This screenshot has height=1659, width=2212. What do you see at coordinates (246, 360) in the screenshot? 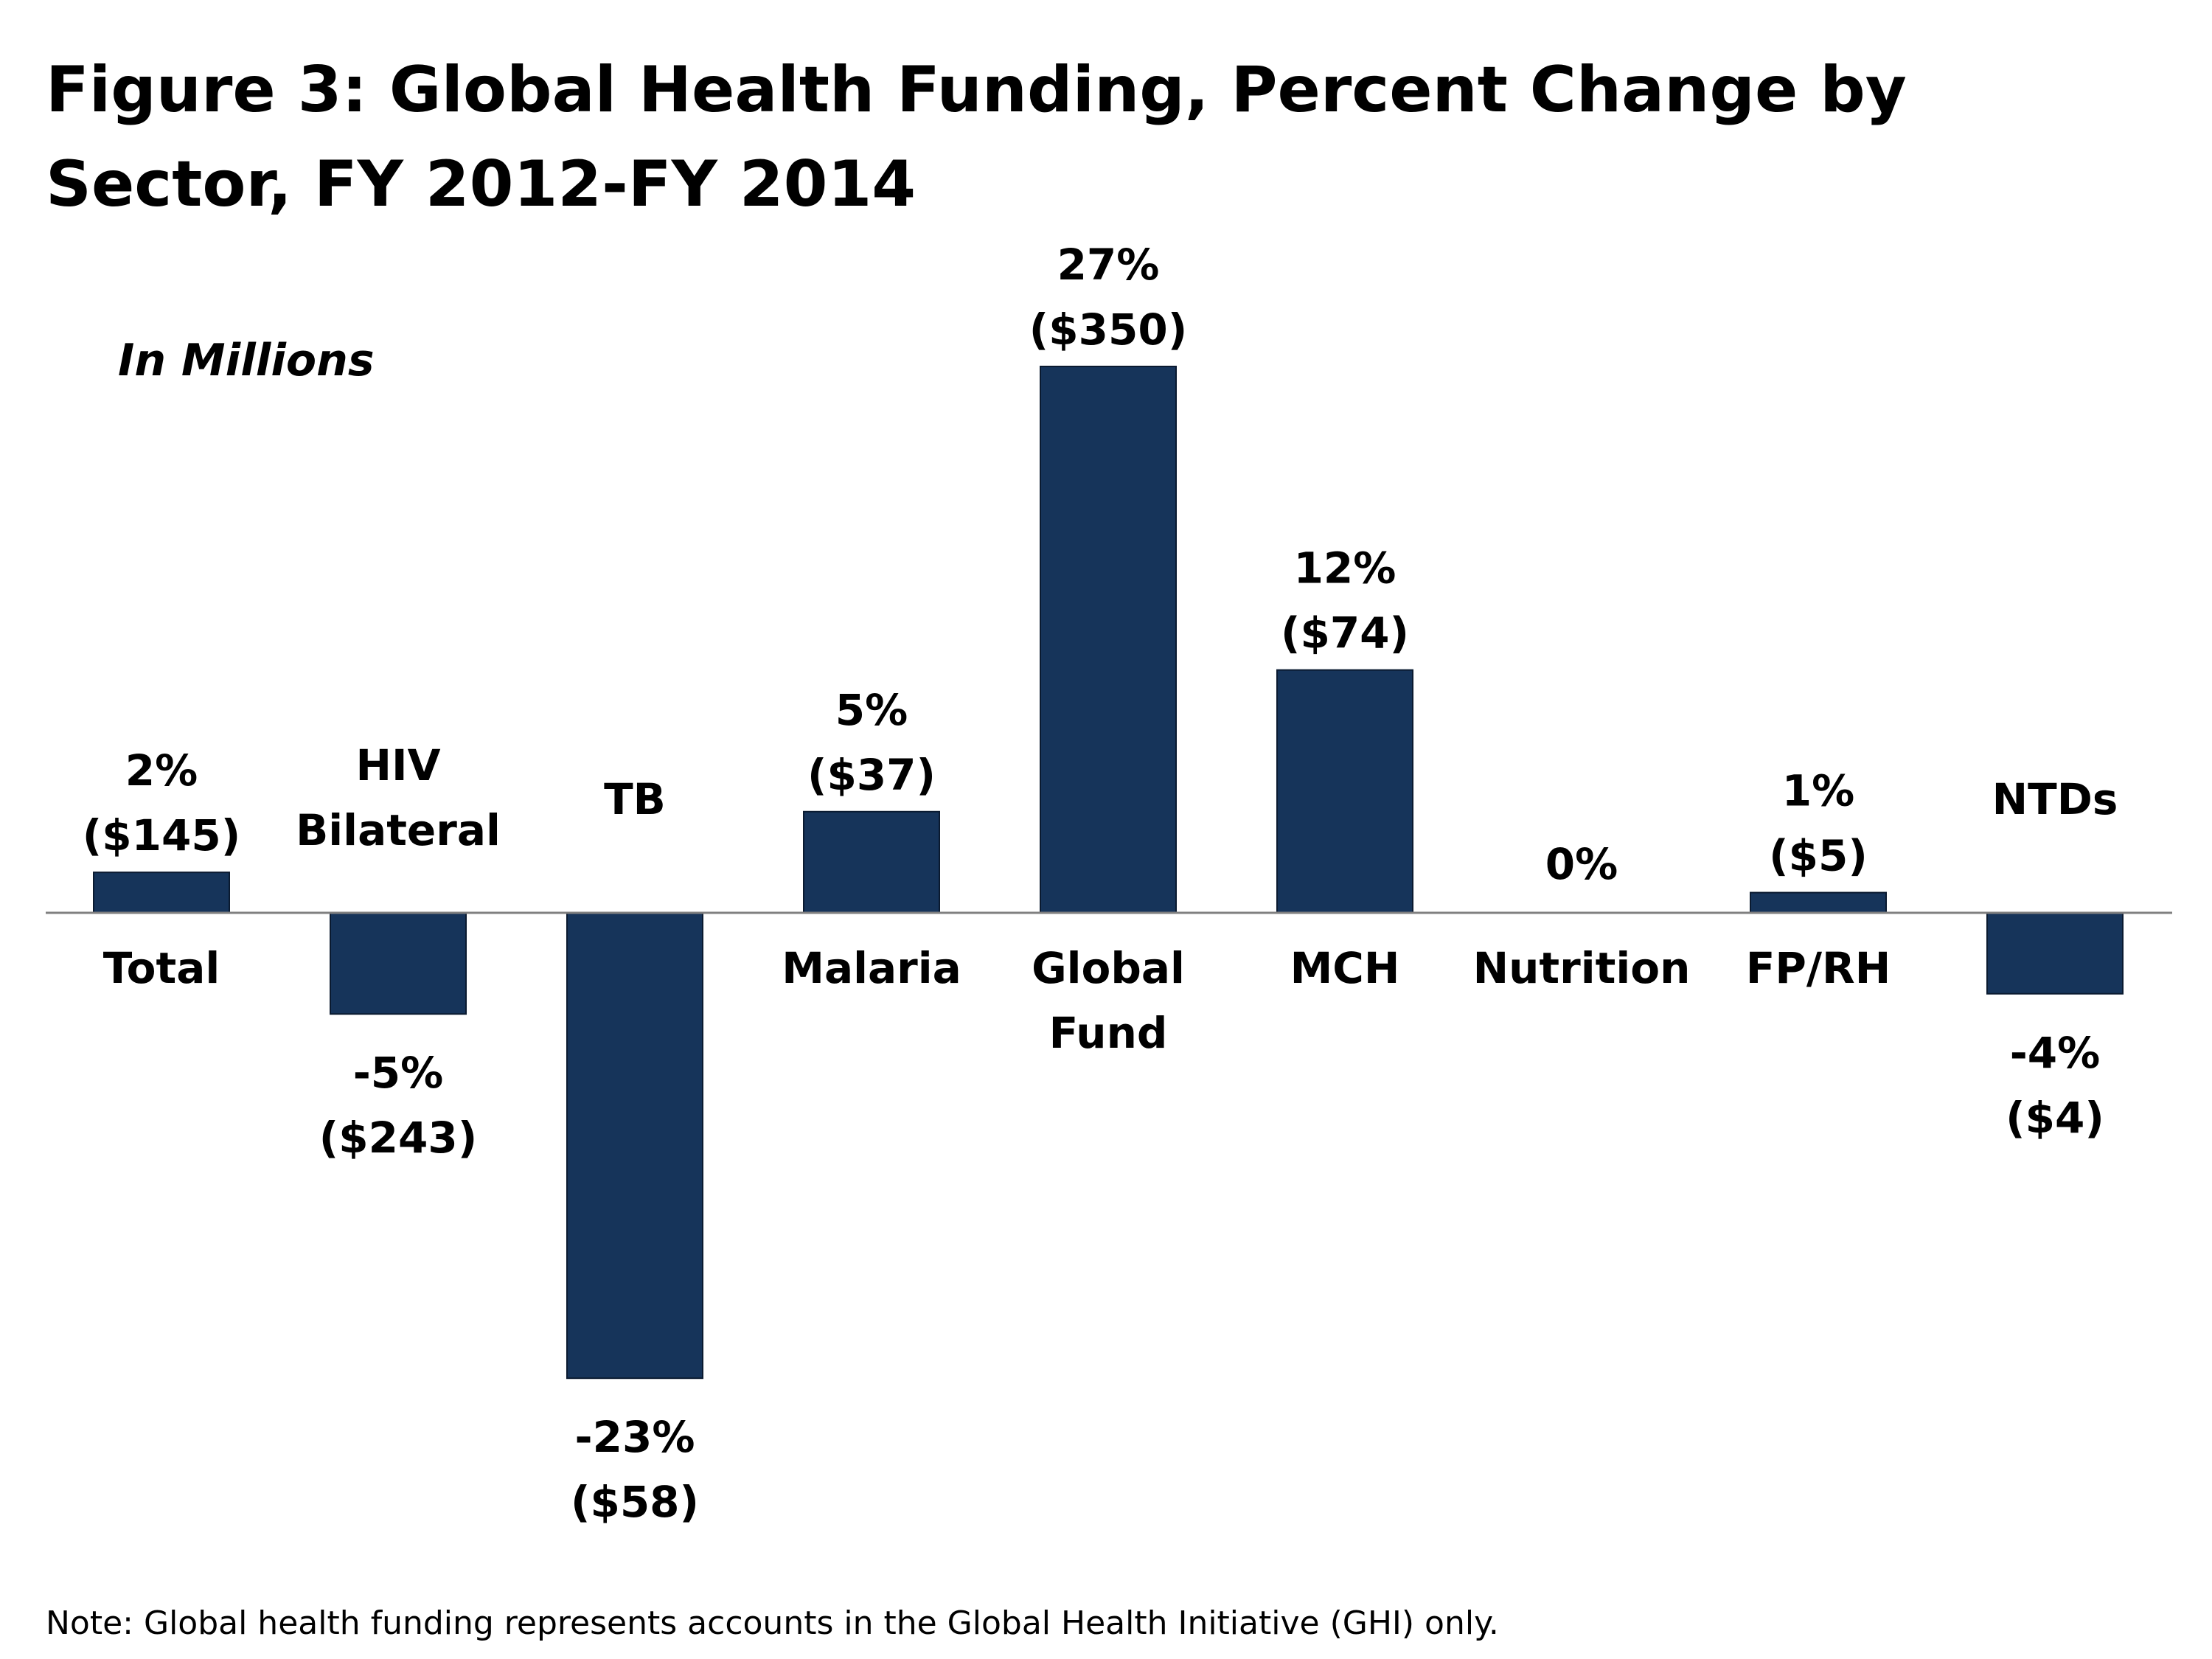
I see `unit-label: In Millions` at bounding box center [246, 360].